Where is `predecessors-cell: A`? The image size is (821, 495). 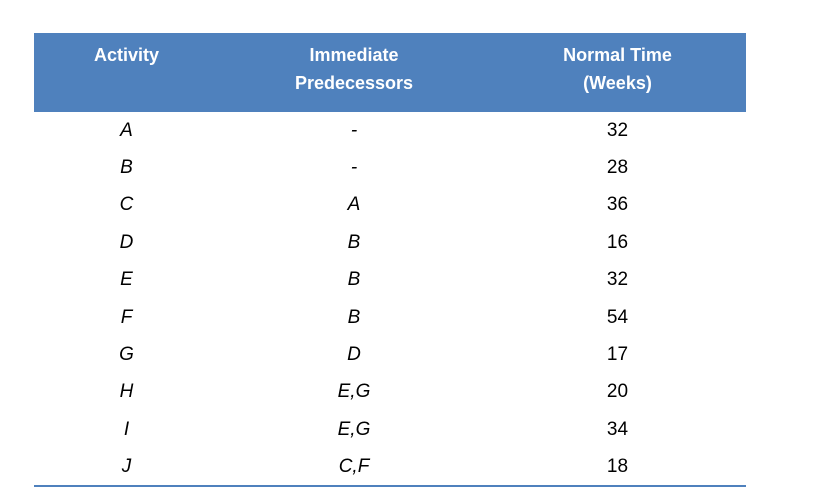
predecessors-cell: A is located at coordinates (354, 205).